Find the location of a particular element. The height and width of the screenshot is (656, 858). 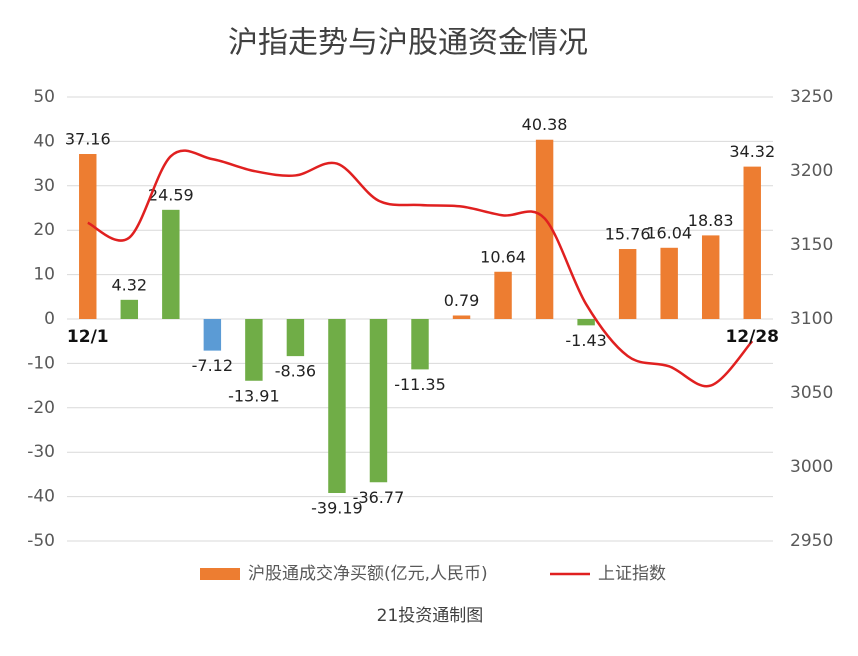

legend-label: 沪股通成交净买额(亿元,人民币) is located at coordinates (368, 574).